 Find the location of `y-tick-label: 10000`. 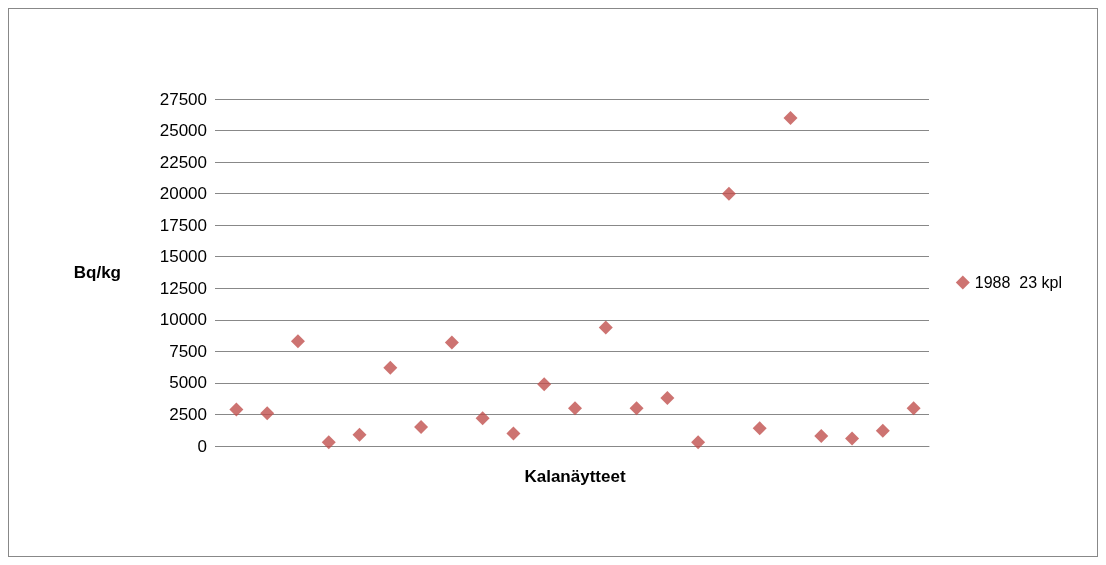

y-tick-label: 10000 is located at coordinates (183, 320).